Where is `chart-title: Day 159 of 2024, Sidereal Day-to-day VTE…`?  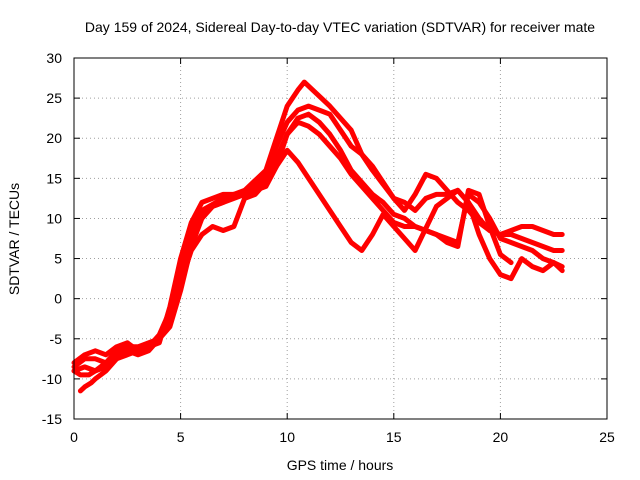 chart-title: Day 159 of 2024, Sidereal Day-to-day VTE… is located at coordinates (340, 27).